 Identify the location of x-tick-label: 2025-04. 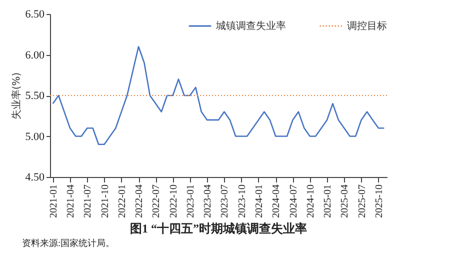
(345, 201).